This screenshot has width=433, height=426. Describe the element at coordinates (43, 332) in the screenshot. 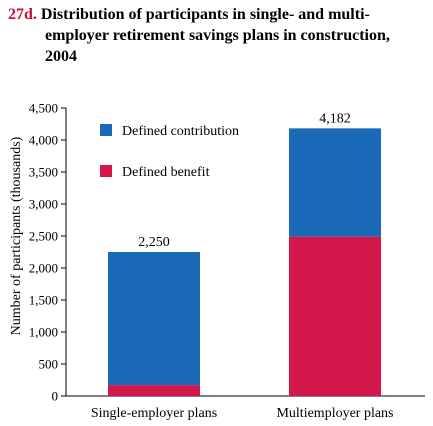

I see `y-tick-label: 1,000` at that location.